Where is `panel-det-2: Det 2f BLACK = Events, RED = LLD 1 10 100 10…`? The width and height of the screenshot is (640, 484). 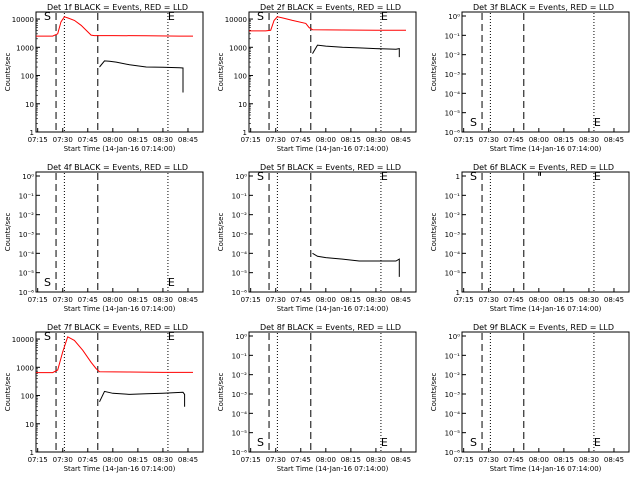 panel-det-2: Det 2f BLACK = Events, RED = LLD 1 10 100 10… is located at coordinates (317, 78).